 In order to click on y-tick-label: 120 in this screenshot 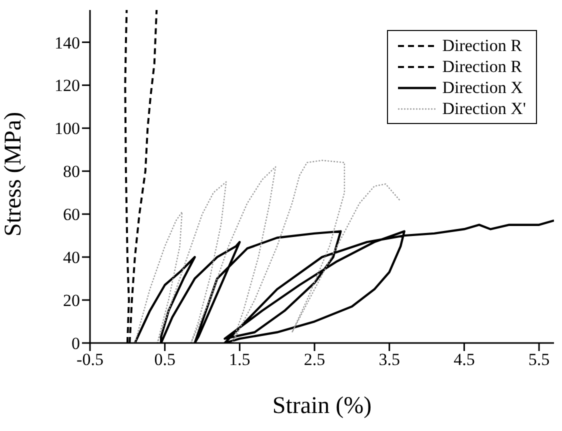, I will do `click(67, 86)`.